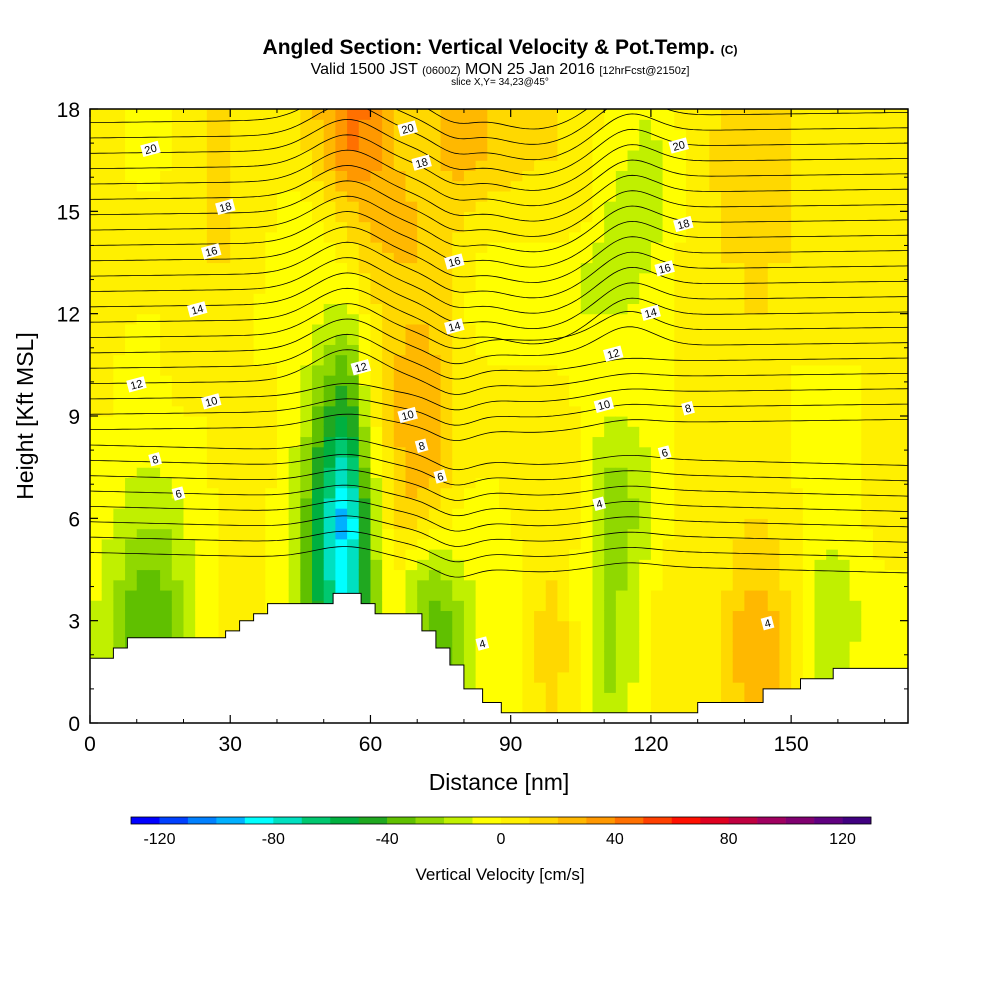 The image size is (1000, 1000). I want to click on isentrope-line, so click(499, 224).